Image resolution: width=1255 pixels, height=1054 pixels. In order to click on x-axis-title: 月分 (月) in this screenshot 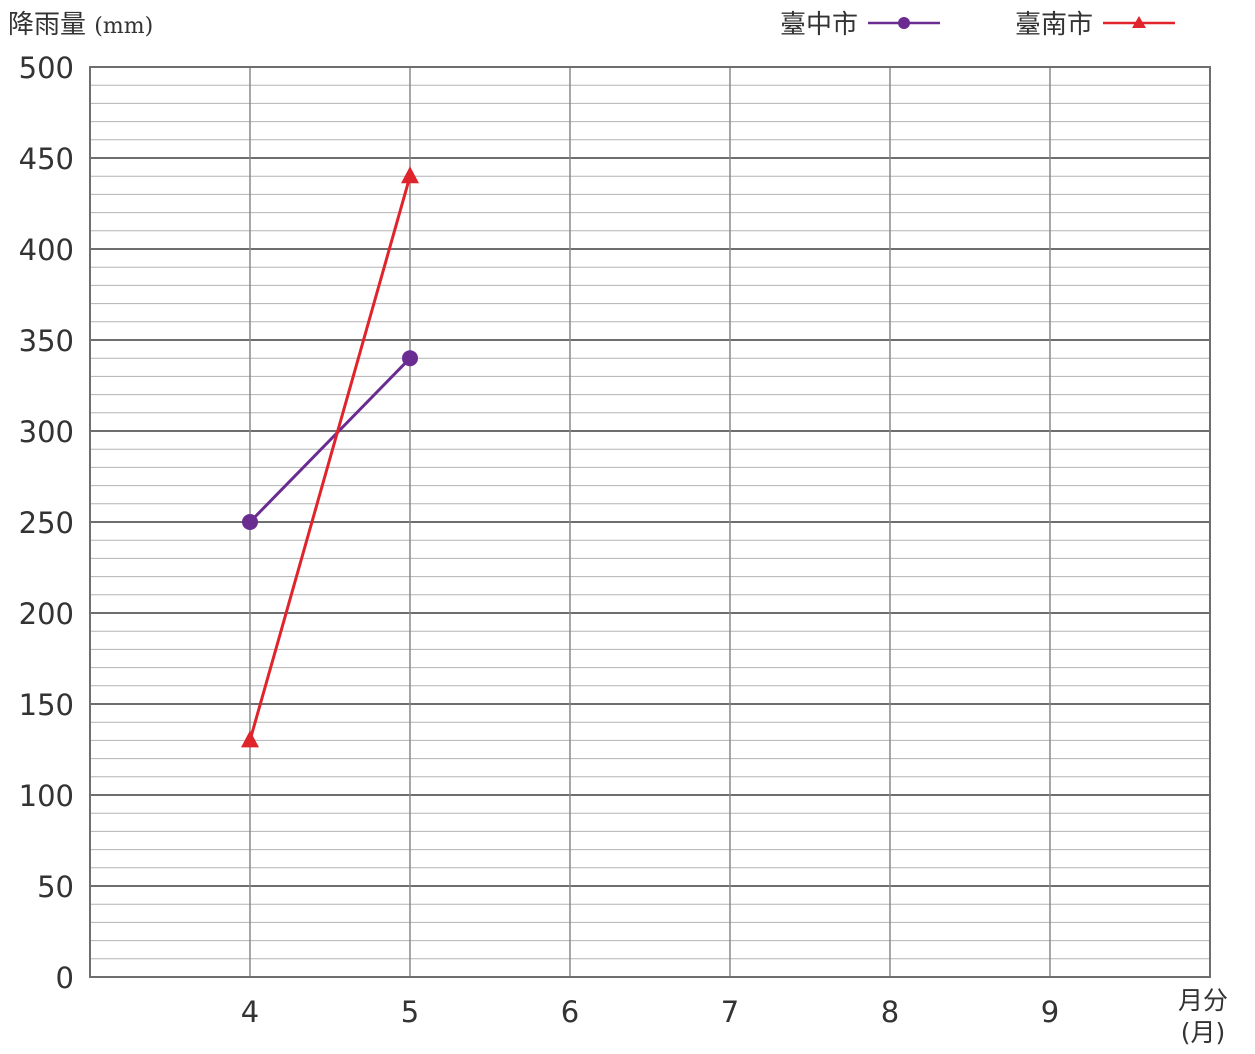, I will do `click(1203, 1017)`.